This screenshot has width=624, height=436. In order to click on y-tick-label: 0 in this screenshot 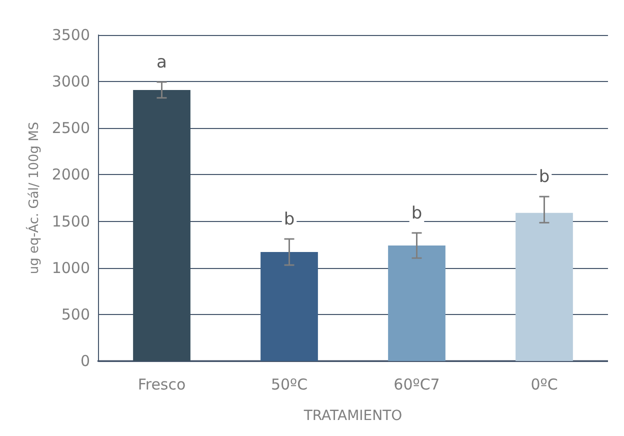, I will do `click(85, 361)`.